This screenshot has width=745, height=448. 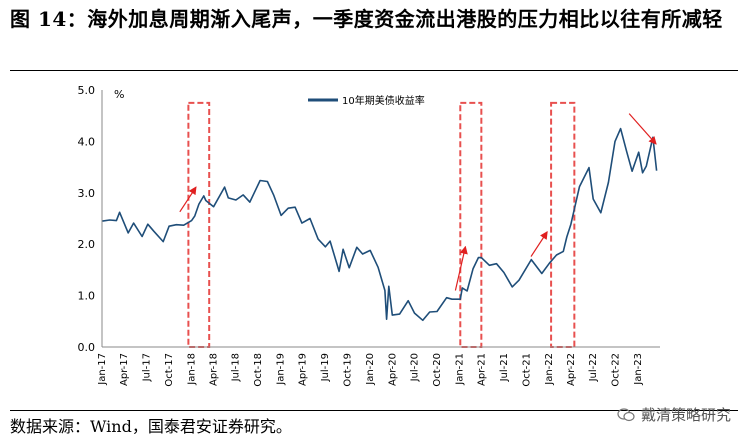 I want to click on y-tick-label-3: 3.0, so click(x=87, y=193).